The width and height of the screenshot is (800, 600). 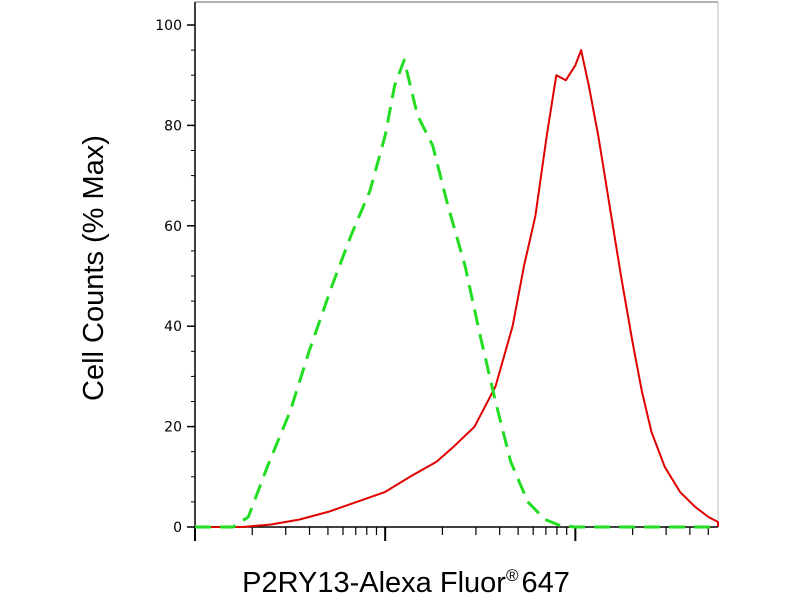 I want to click on y-tick-label: 0, so click(x=177, y=528).